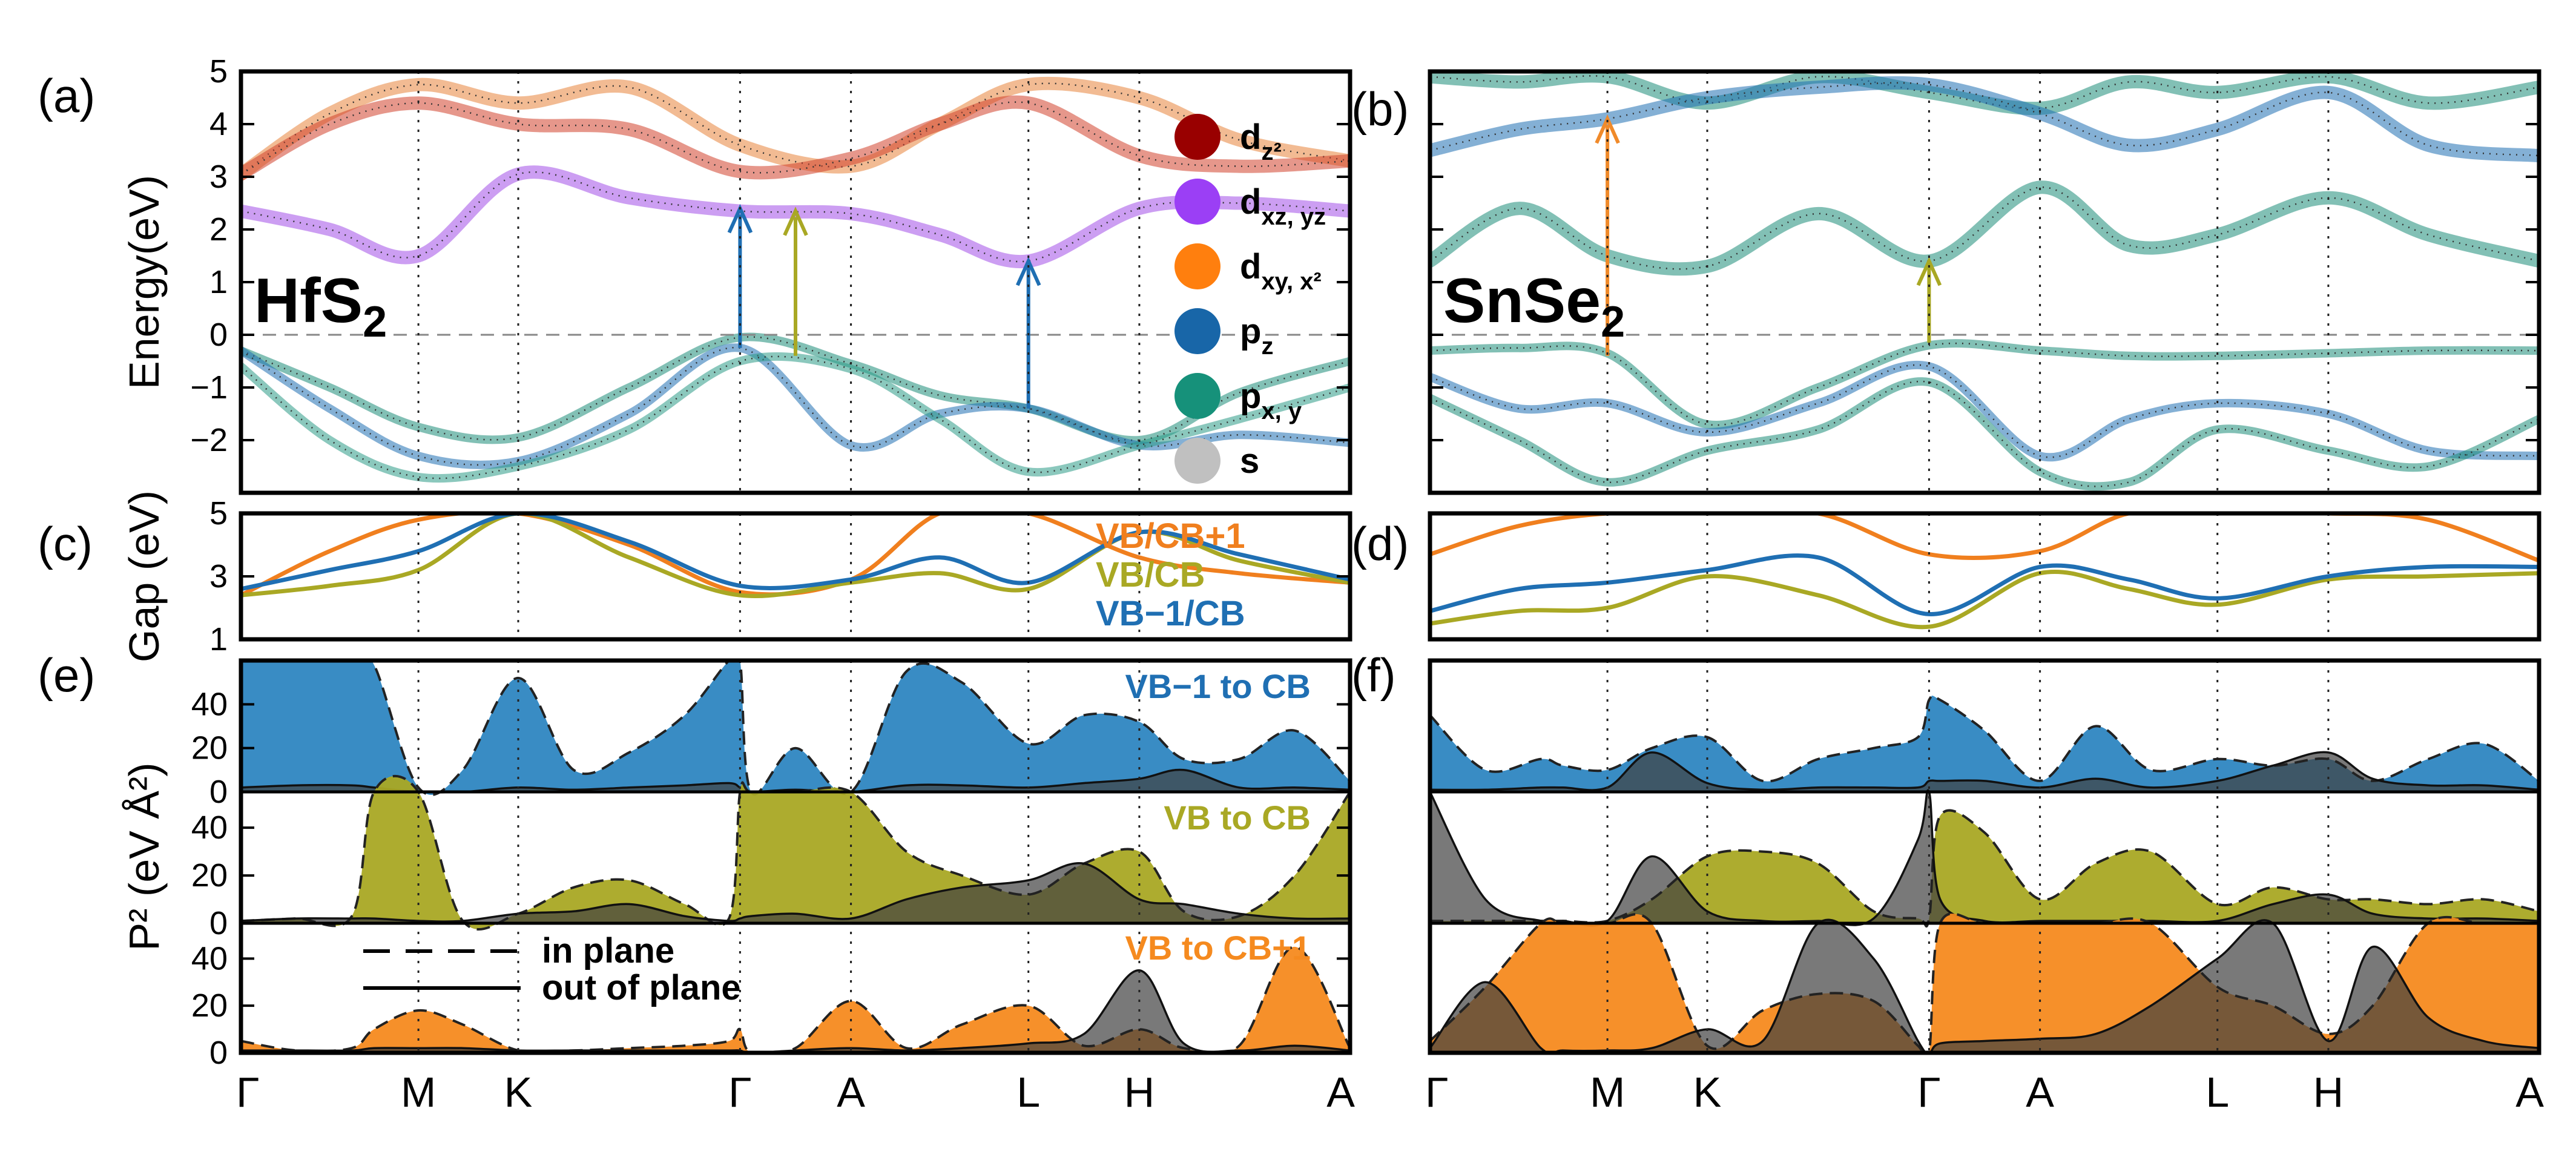 This screenshot has width=2576, height=1163. I want to click on transition-heading: VB to CB+1, so click(1218, 948).